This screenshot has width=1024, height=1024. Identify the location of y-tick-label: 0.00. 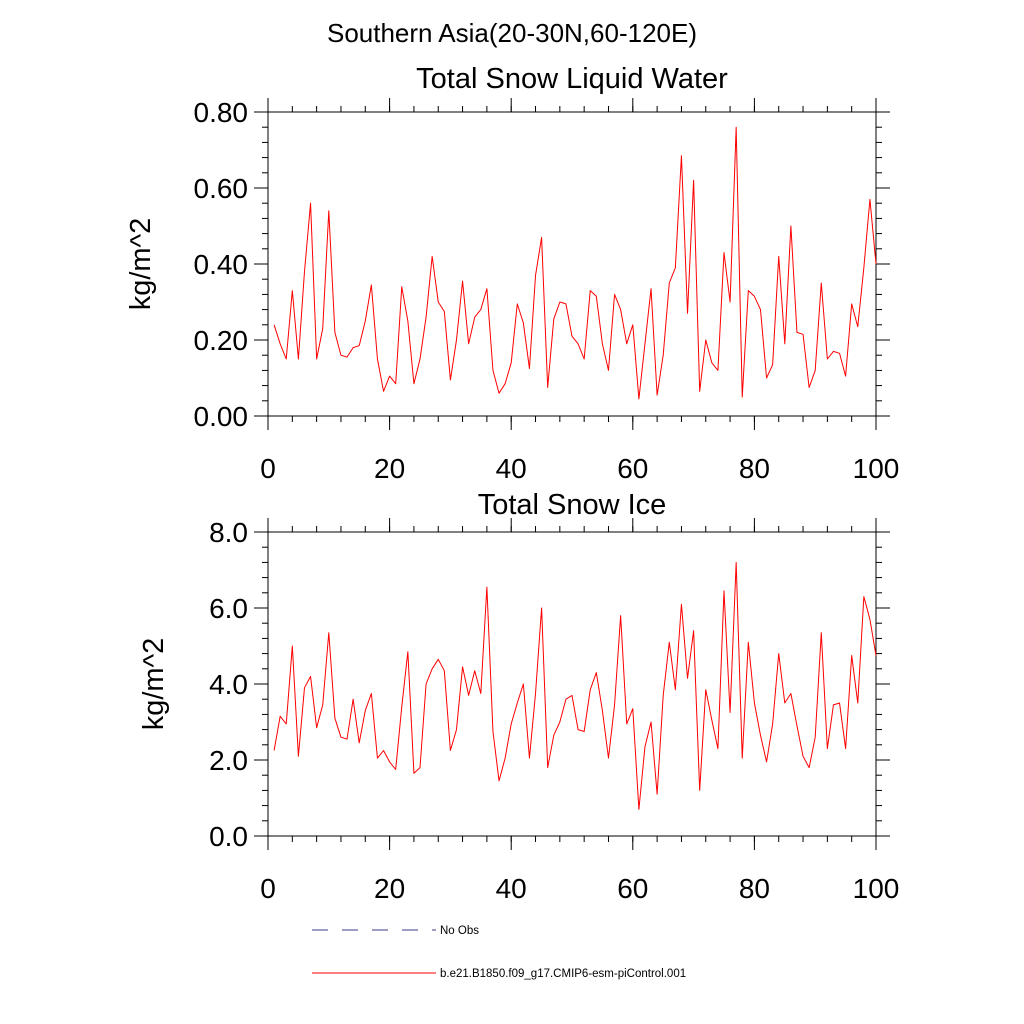
(221, 416).